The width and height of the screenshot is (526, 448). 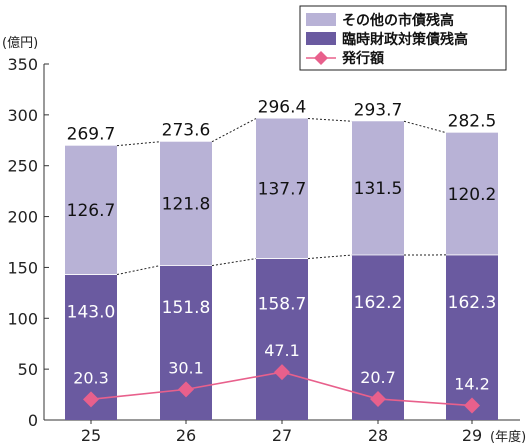 What do you see at coordinates (378, 435) in the screenshot?
I see `x-tick-label: 28` at bounding box center [378, 435].